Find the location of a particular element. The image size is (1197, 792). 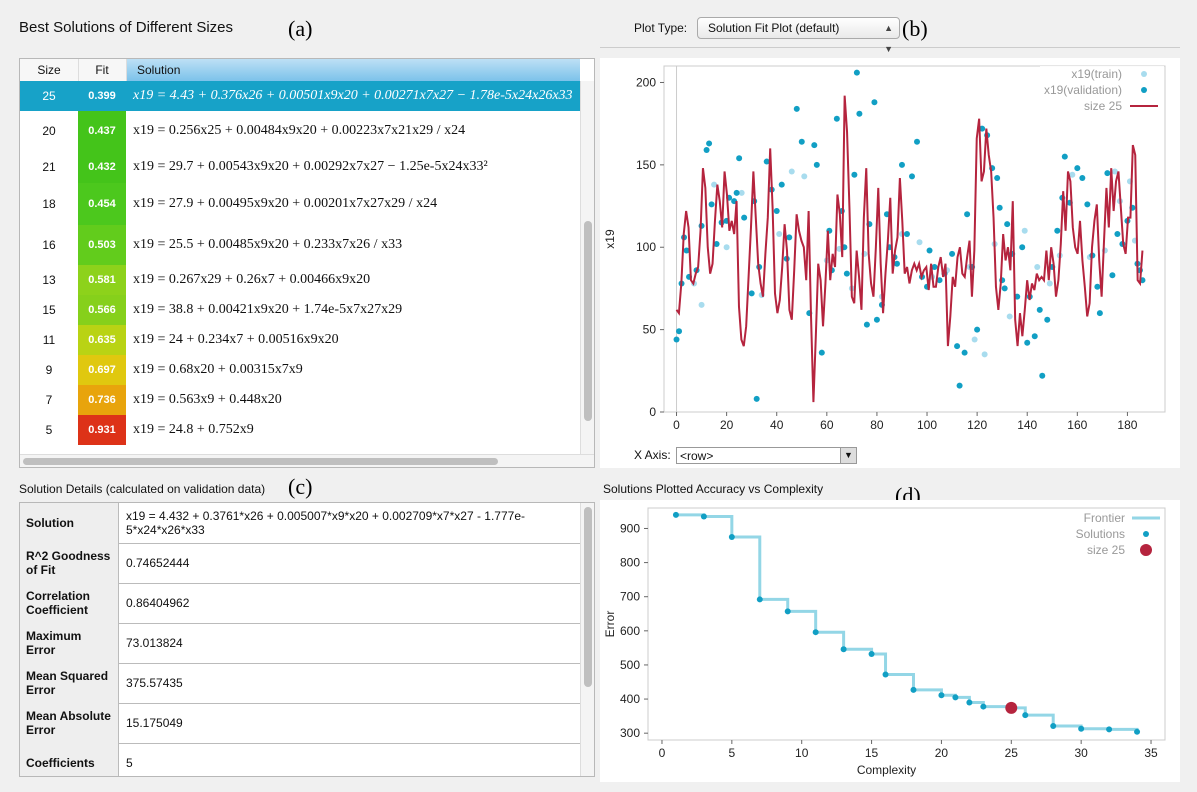

y-tick-label: 700 is located at coordinates (630, 597).